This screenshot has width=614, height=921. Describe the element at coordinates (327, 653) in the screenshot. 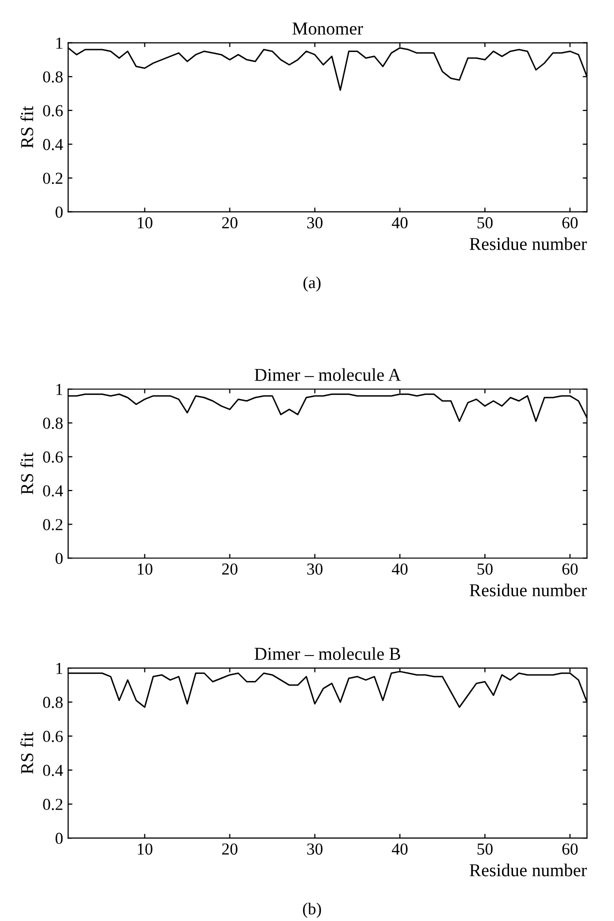

I see `chart-title: Dimer – molecule B` at that location.